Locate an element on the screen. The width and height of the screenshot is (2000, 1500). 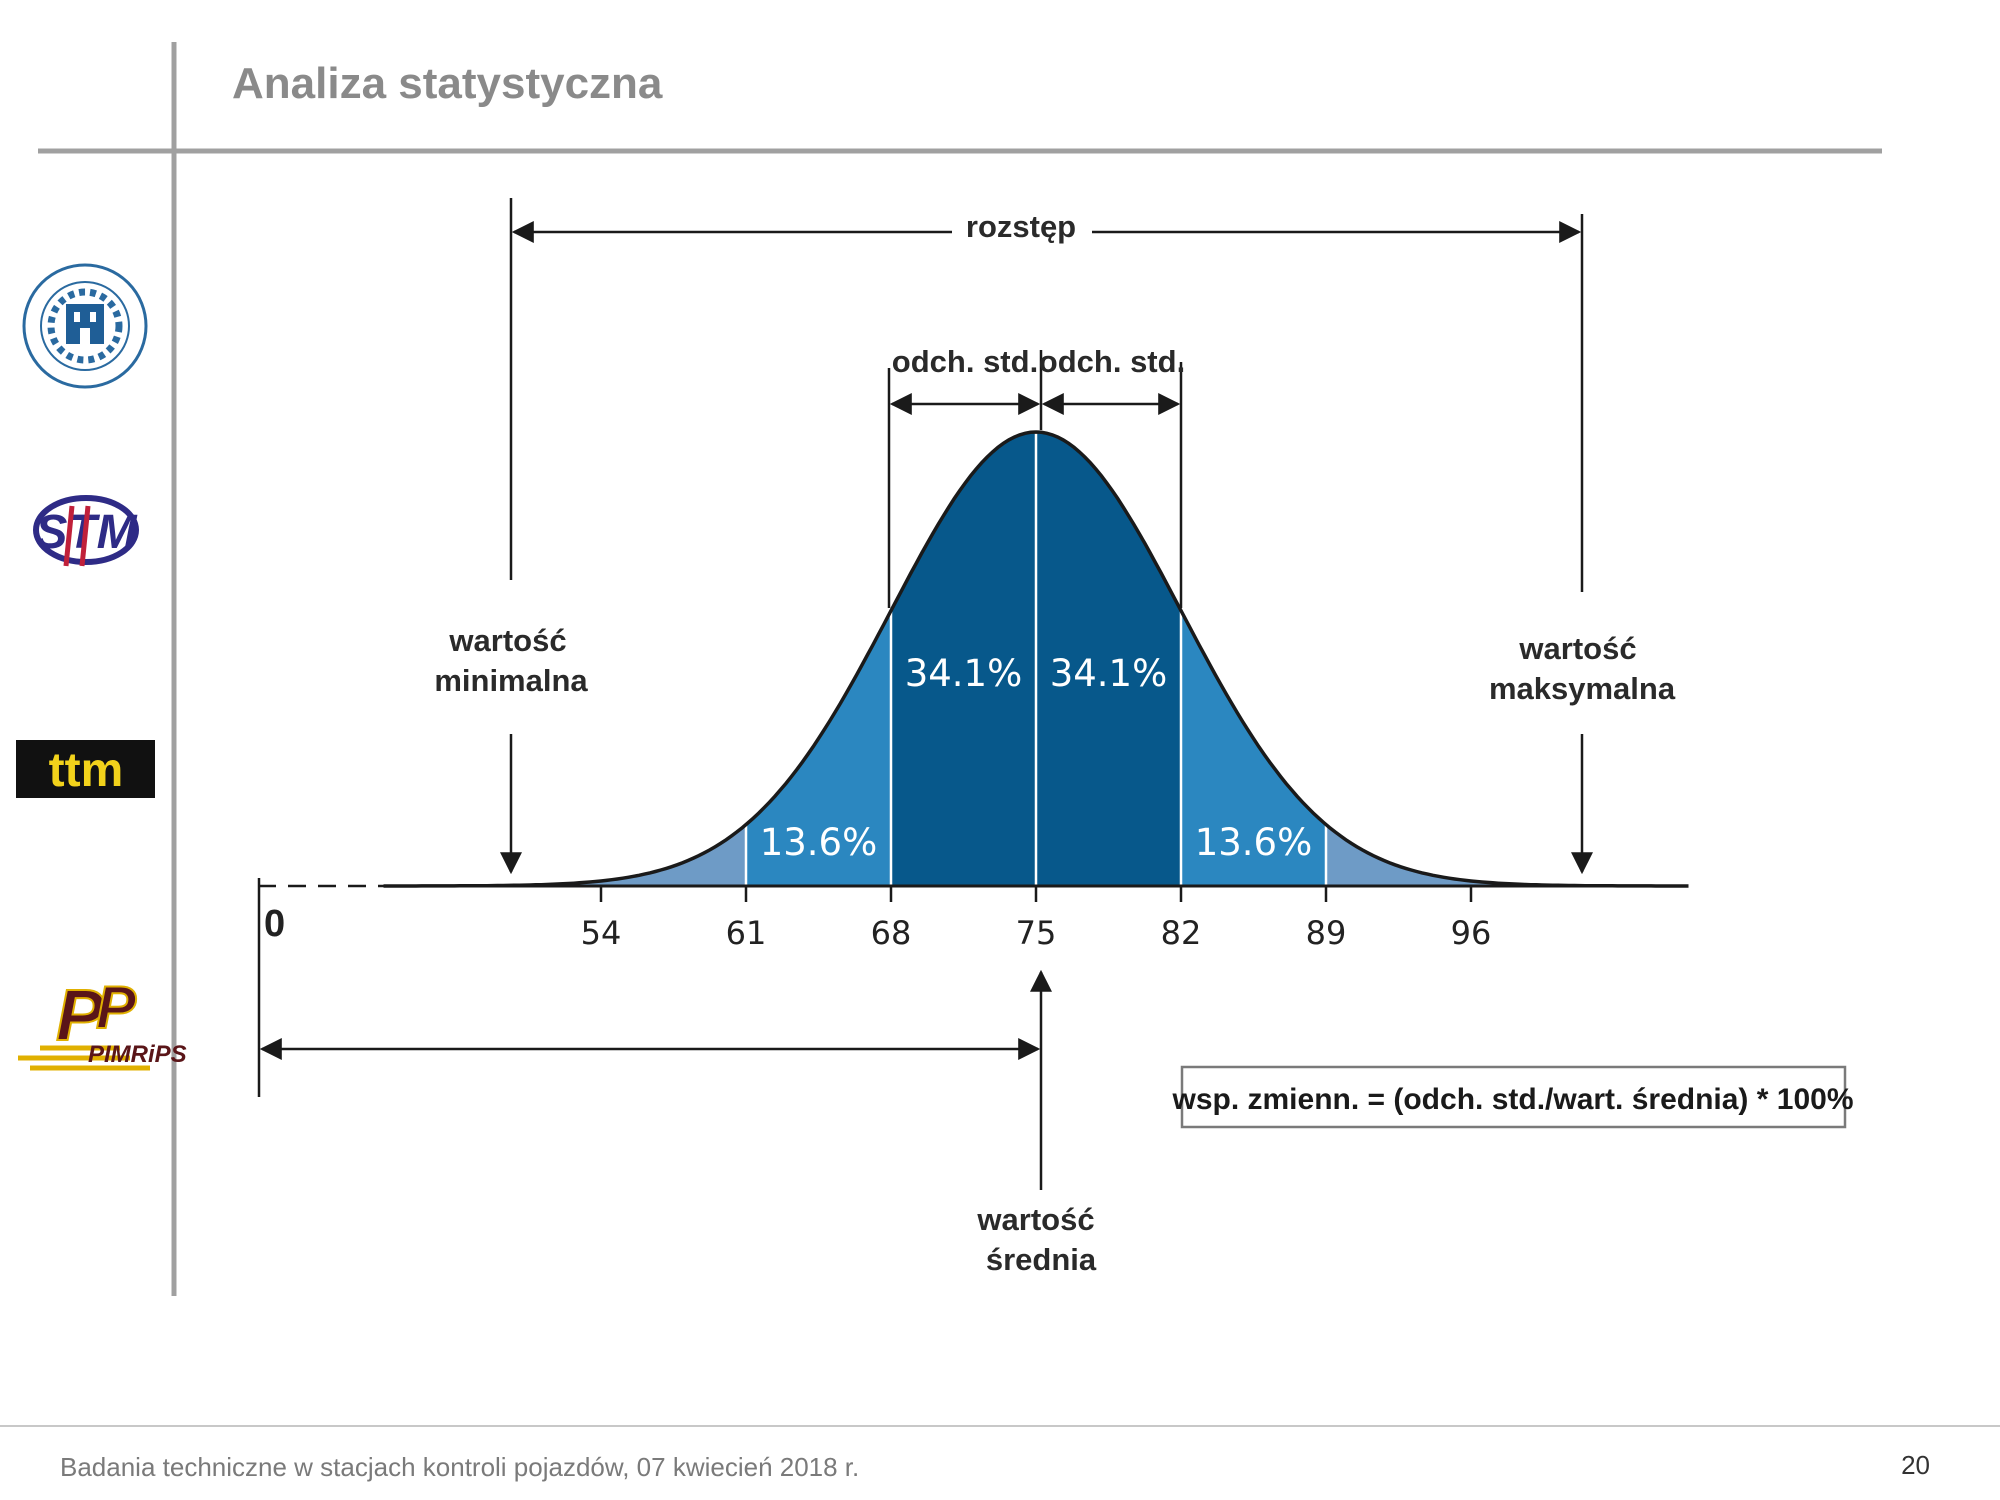
min-label-line2: minimalna is located at coordinates (511, 680).